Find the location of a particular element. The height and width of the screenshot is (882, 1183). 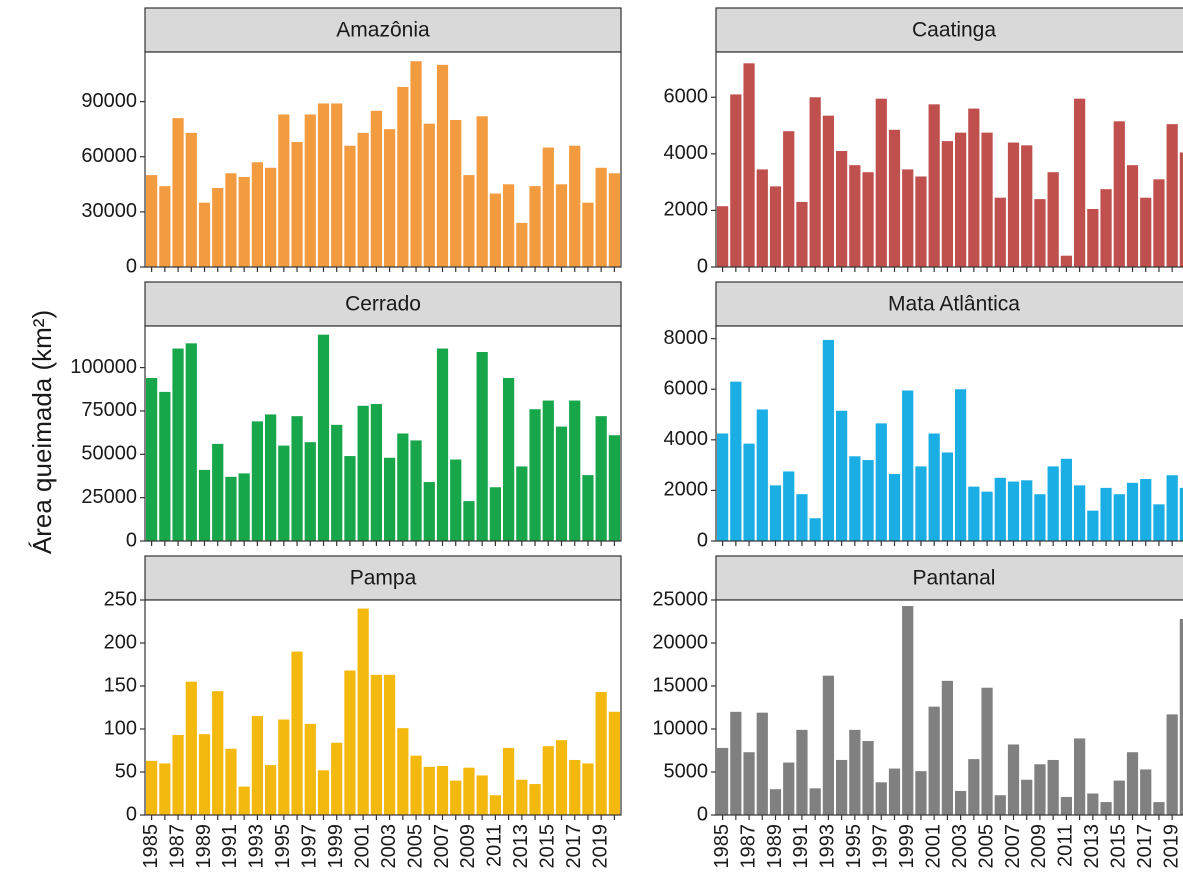

bar-pantanal-1998 is located at coordinates (894, 791).